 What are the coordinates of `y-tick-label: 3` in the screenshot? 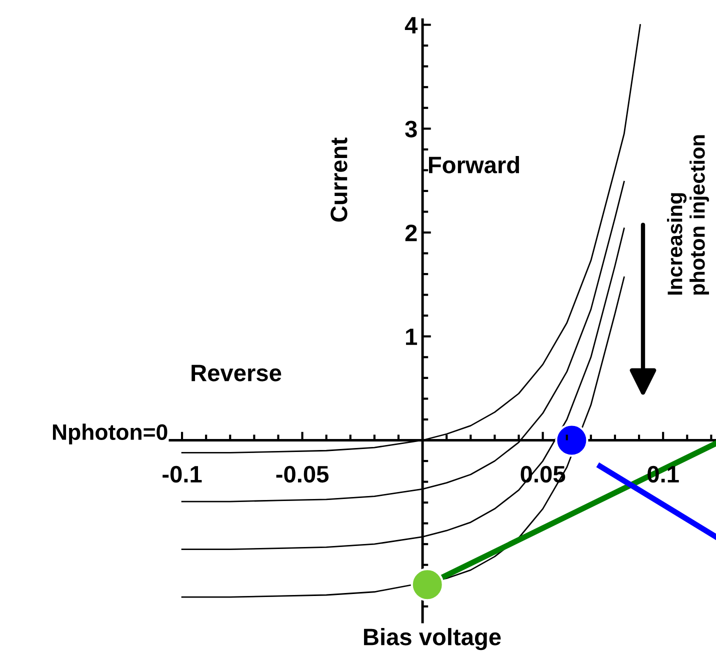 It's located at (411, 129).